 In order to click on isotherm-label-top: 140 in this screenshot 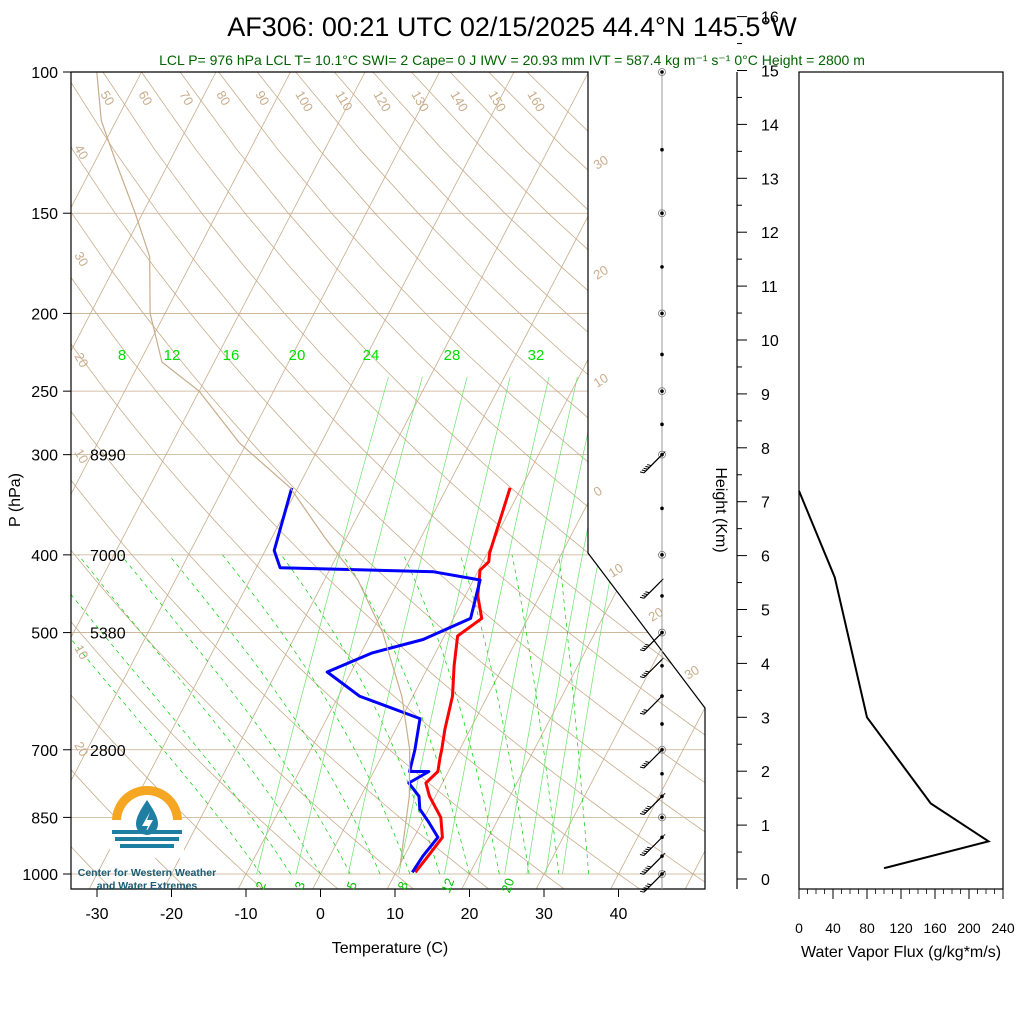, I will do `click(459, 101)`.